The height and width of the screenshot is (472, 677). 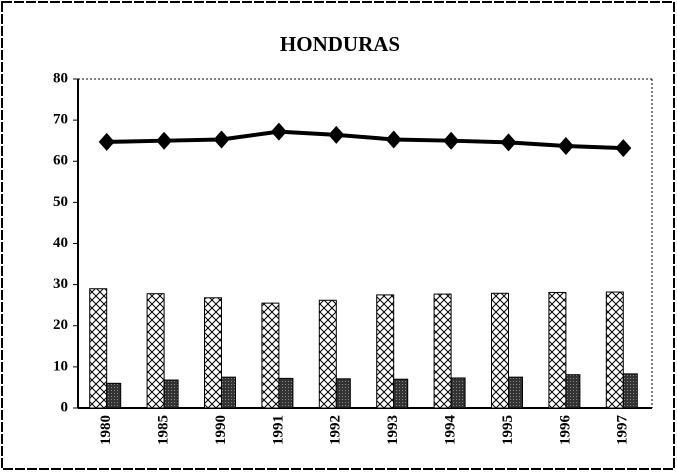 What do you see at coordinates (60, 325) in the screenshot?
I see `y-tick-label: 20` at bounding box center [60, 325].